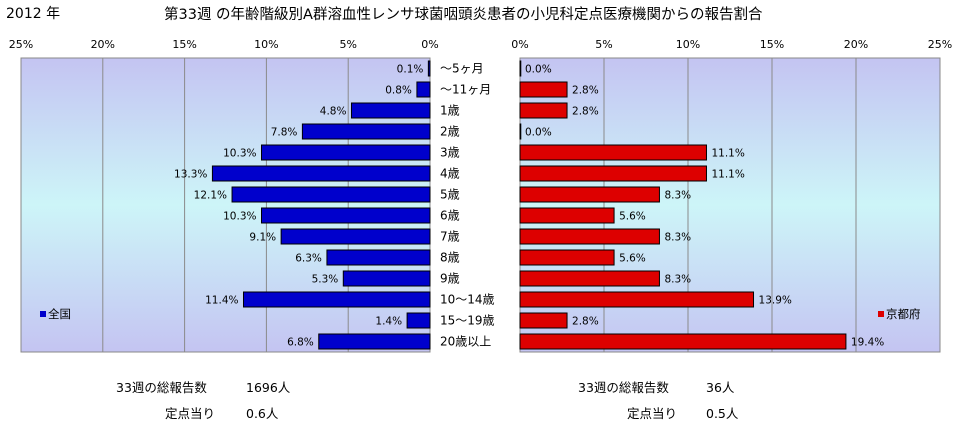 This screenshot has width=968, height=424. I want to click on value-label-national: 6.3%, so click(308, 259).